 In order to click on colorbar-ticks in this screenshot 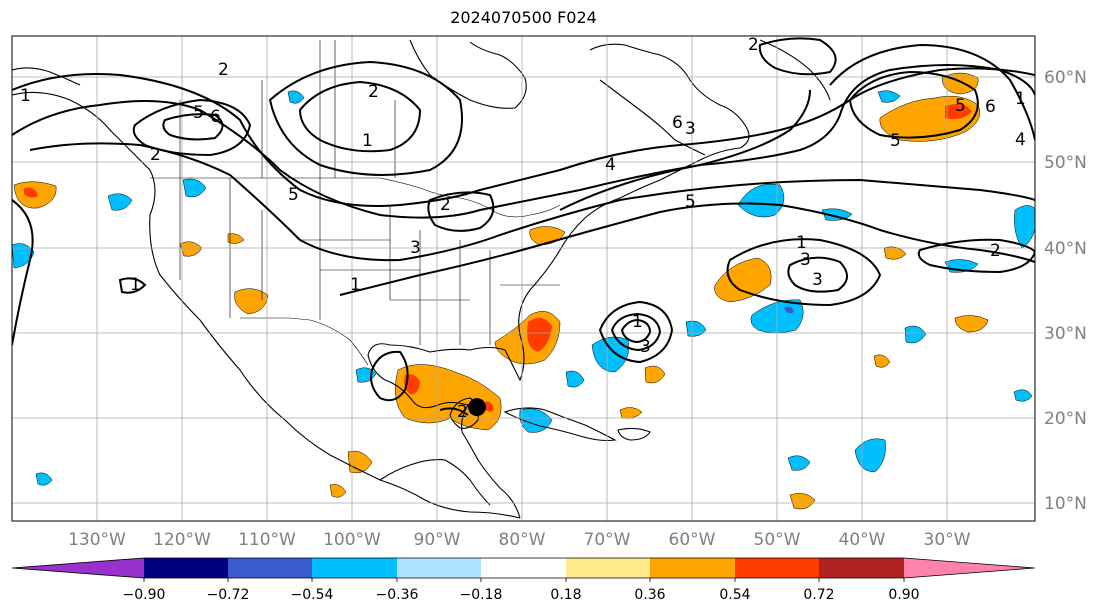, I will do `click(524, 580)`.